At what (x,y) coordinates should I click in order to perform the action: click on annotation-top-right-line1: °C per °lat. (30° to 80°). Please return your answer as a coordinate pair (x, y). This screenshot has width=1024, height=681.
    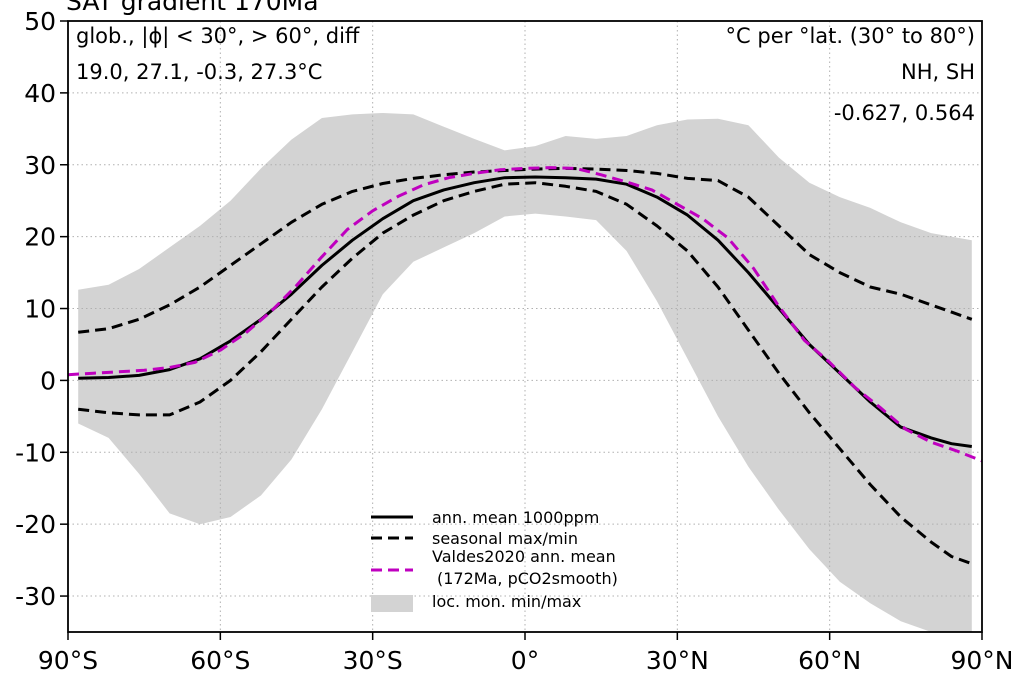
    Looking at the image, I should click on (850, 36).